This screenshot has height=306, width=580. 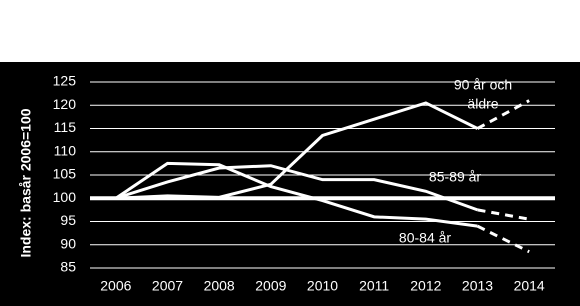 What do you see at coordinates (219, 286) in the screenshot?
I see `x-tick-label: 2008` at bounding box center [219, 286].